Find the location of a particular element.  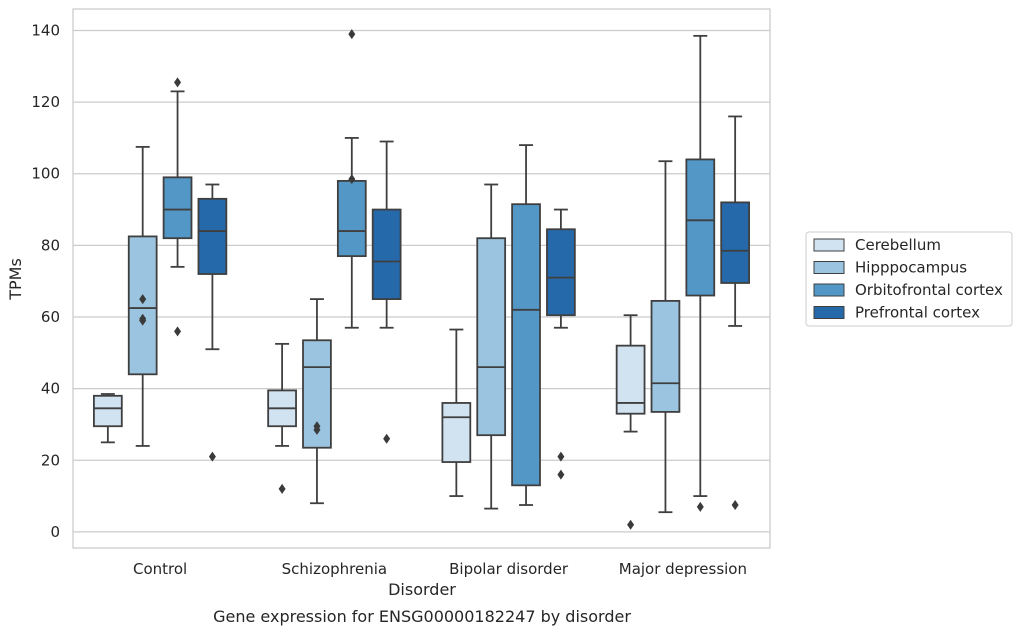

x-tick-label: Major depression is located at coordinates (683, 569).